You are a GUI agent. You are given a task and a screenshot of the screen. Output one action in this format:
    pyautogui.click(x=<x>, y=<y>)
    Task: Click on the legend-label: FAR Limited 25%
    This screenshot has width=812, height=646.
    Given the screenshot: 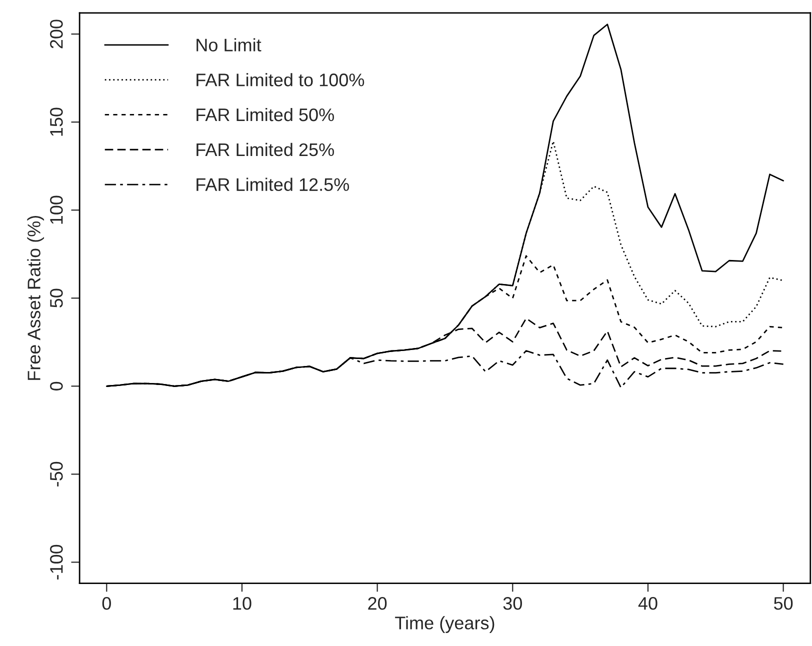 What is the action you would take?
    pyautogui.click(x=265, y=149)
    